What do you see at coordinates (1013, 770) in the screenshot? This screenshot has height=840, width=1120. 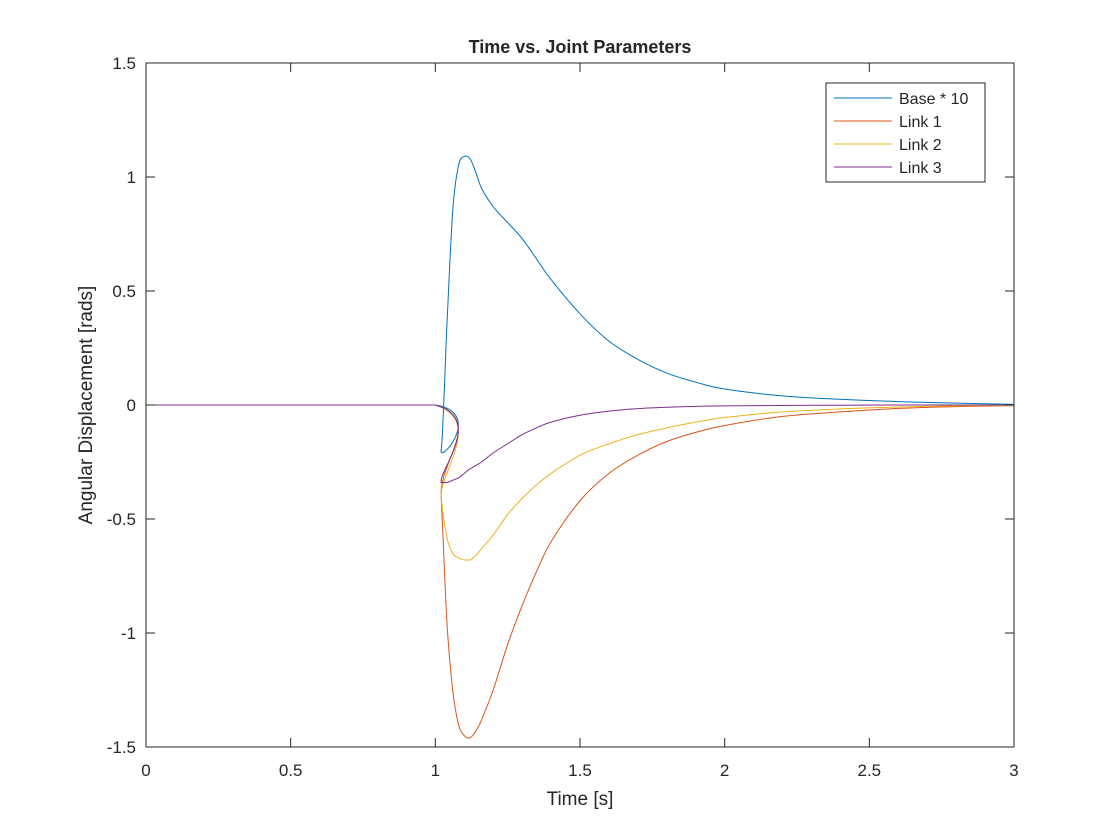 I see `x-tick-label: 3` at bounding box center [1013, 770].